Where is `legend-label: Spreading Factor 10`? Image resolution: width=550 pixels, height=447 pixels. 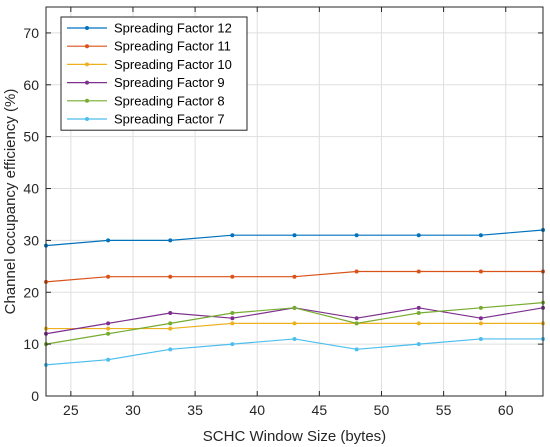
legend-label: Spreading Factor 10 is located at coordinates (173, 64).